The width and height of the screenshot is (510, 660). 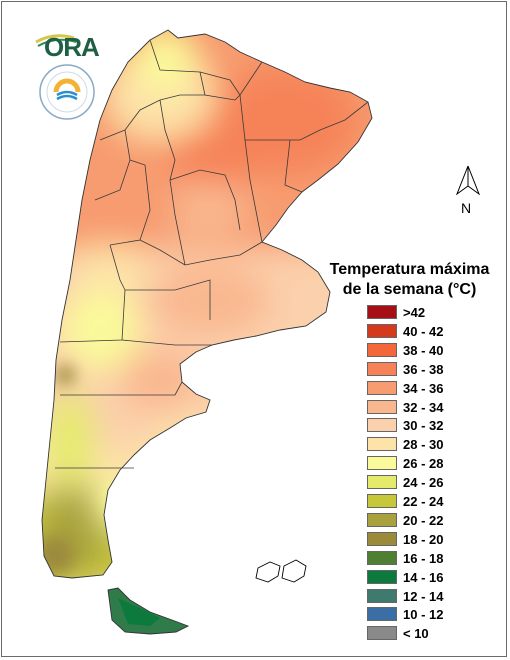 I want to click on legend-item: 20 - 22, so click(x=437, y=520).